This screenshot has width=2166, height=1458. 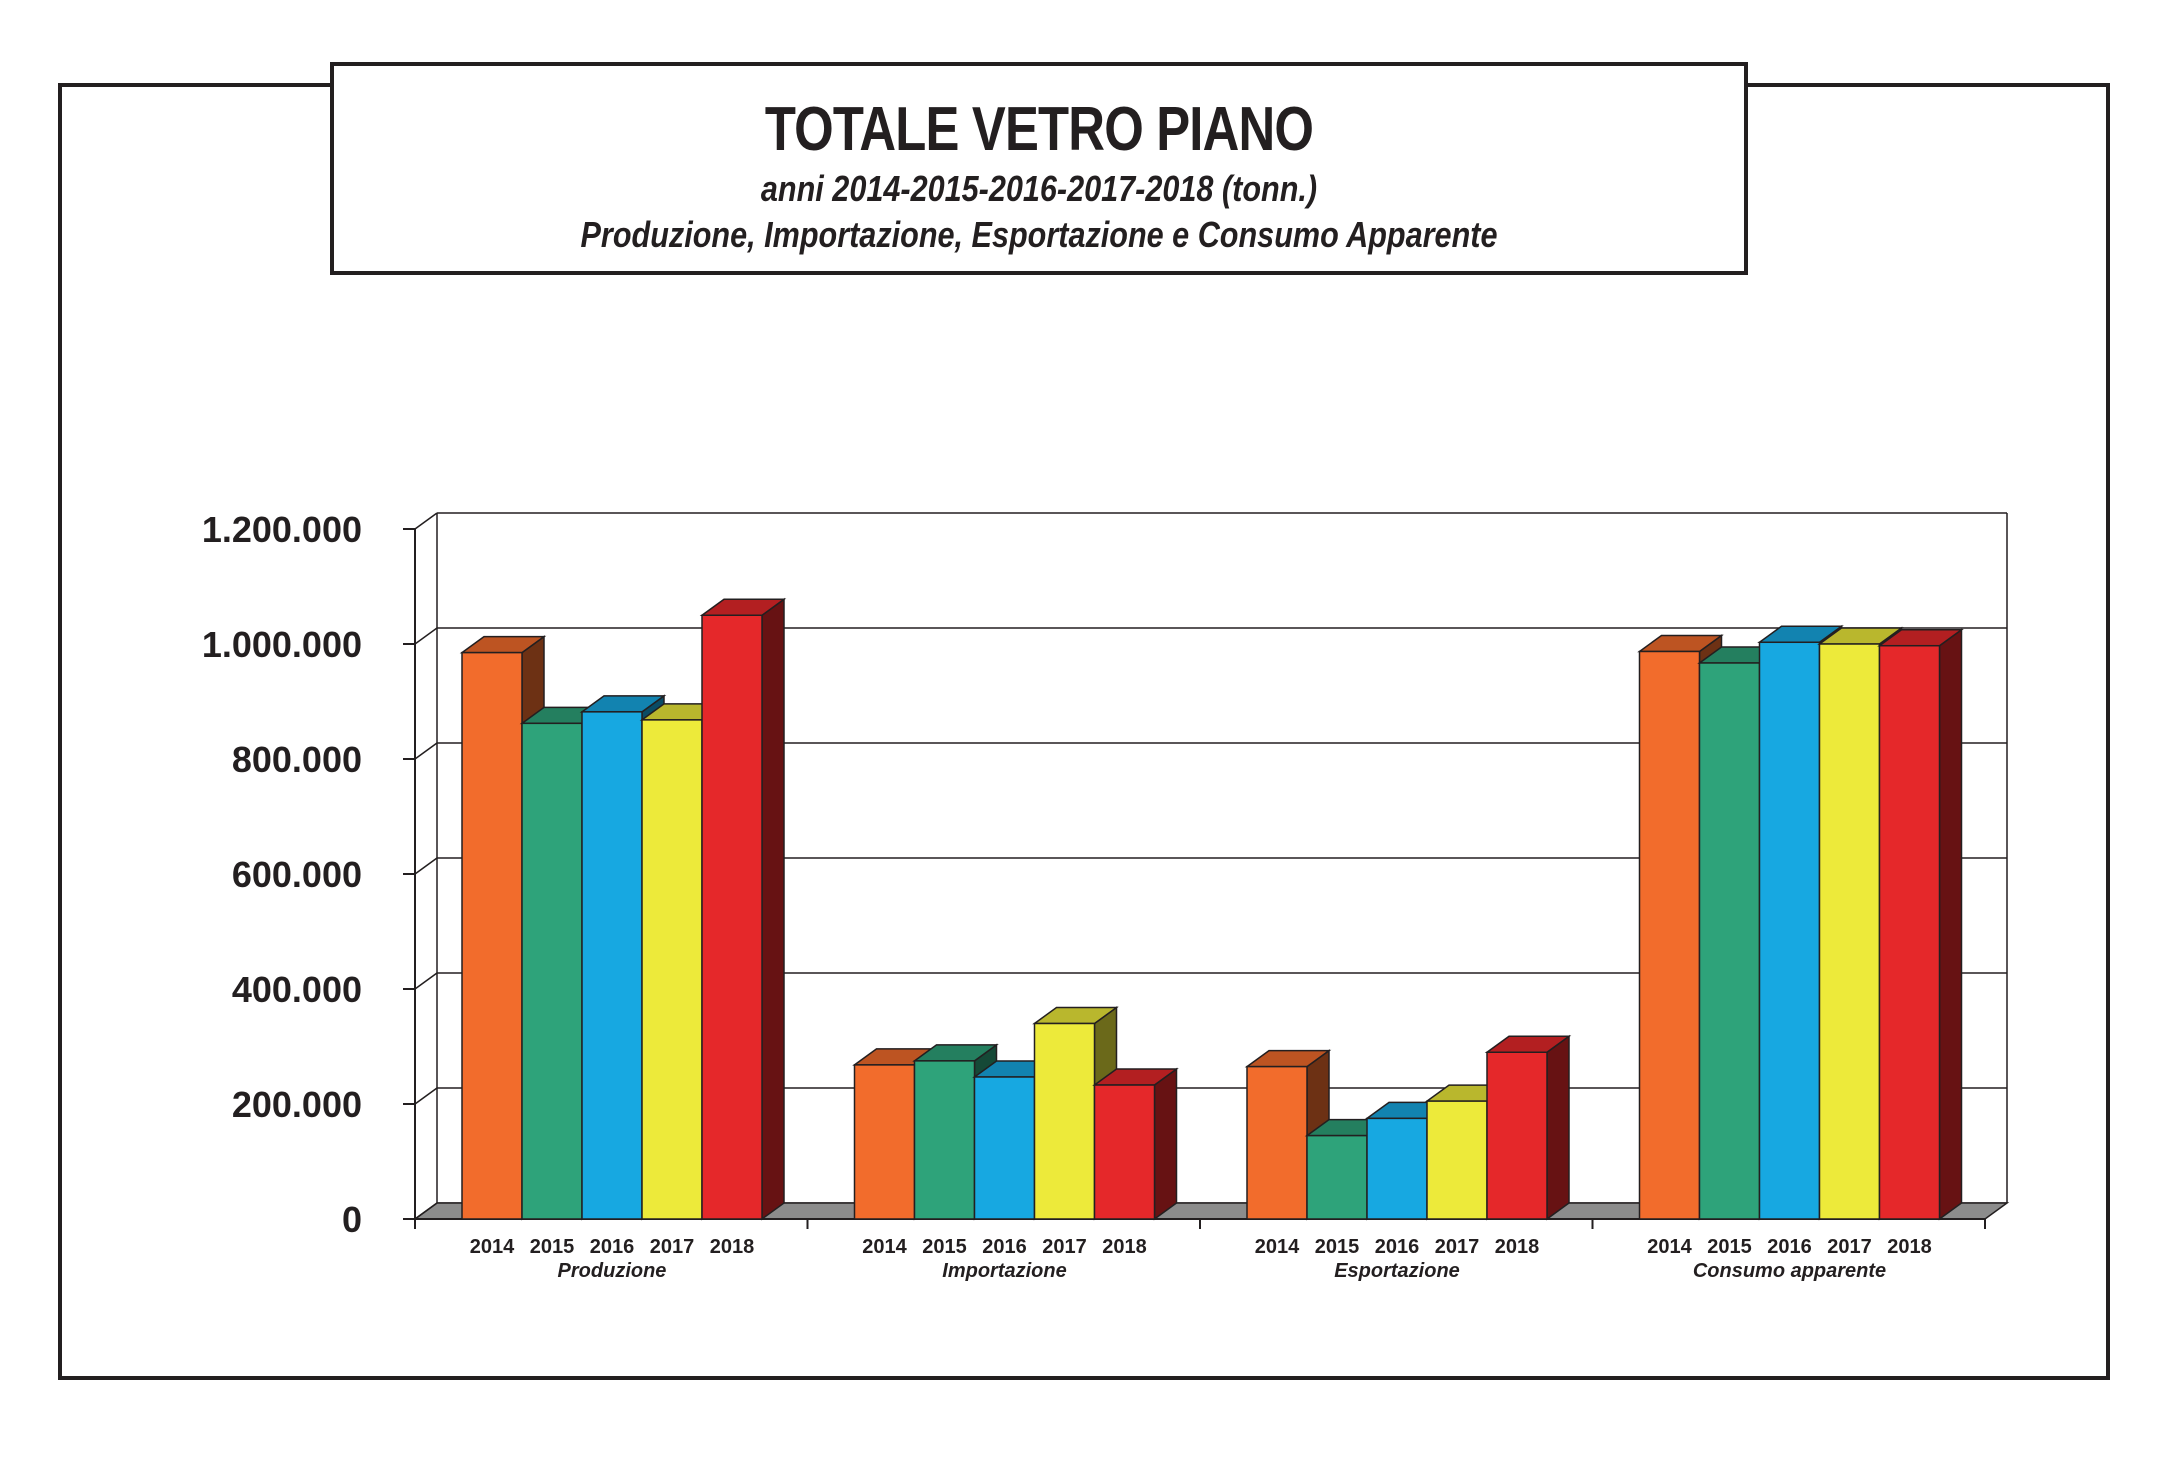 What do you see at coordinates (1039, 129) in the screenshot?
I see `chart-title: TOTALE VETRO PIANO` at bounding box center [1039, 129].